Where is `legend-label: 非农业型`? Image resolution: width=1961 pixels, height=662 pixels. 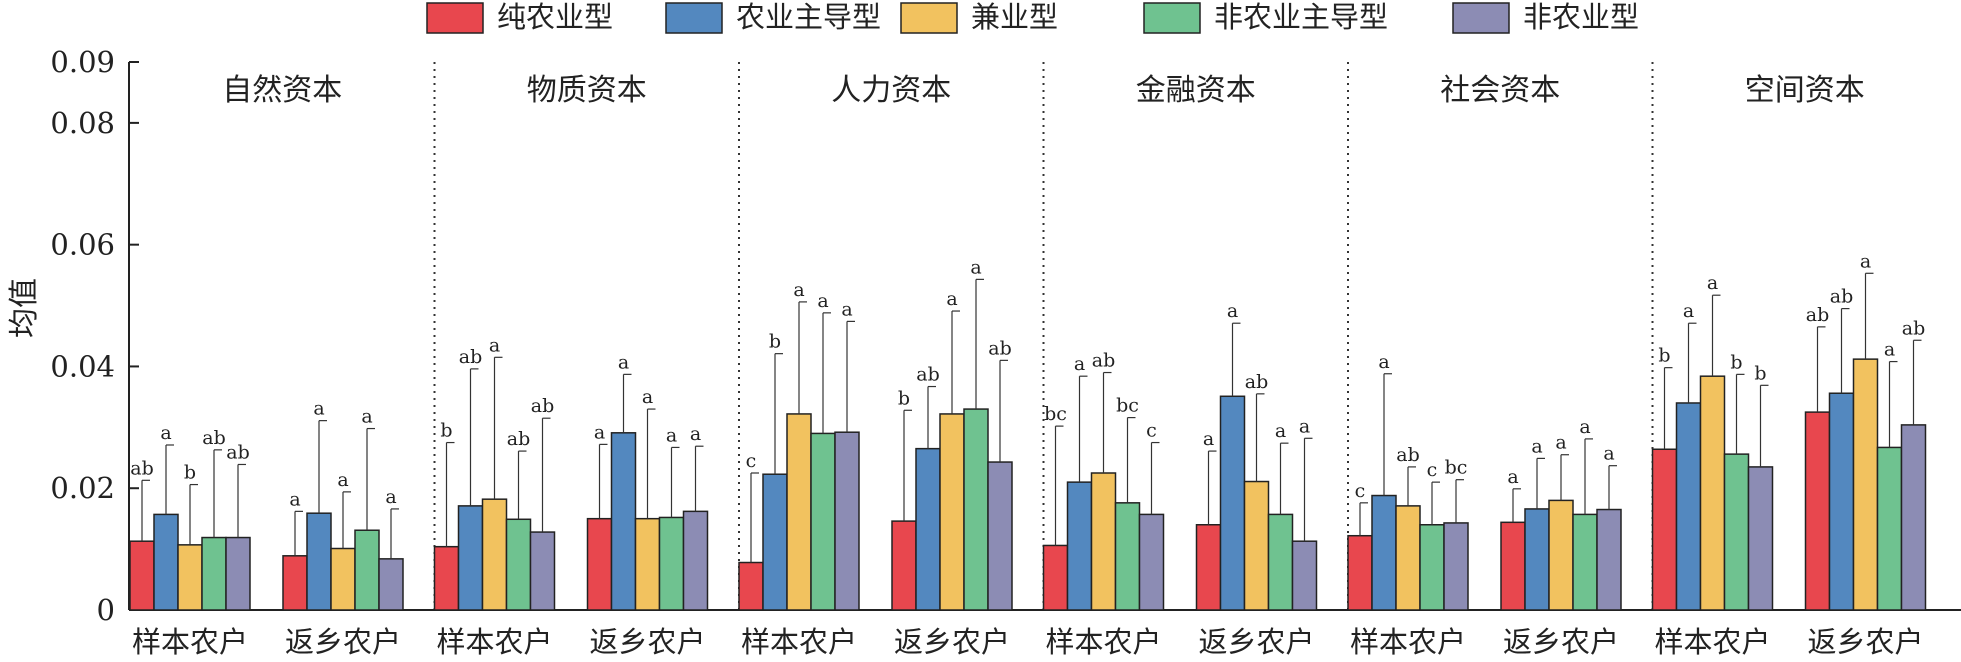 legend-label: 非农业型 is located at coordinates (1581, 17).